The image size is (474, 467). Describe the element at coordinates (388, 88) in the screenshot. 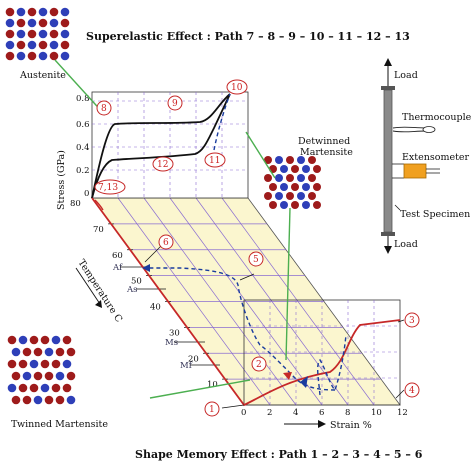

I see `grip-top` at that location.